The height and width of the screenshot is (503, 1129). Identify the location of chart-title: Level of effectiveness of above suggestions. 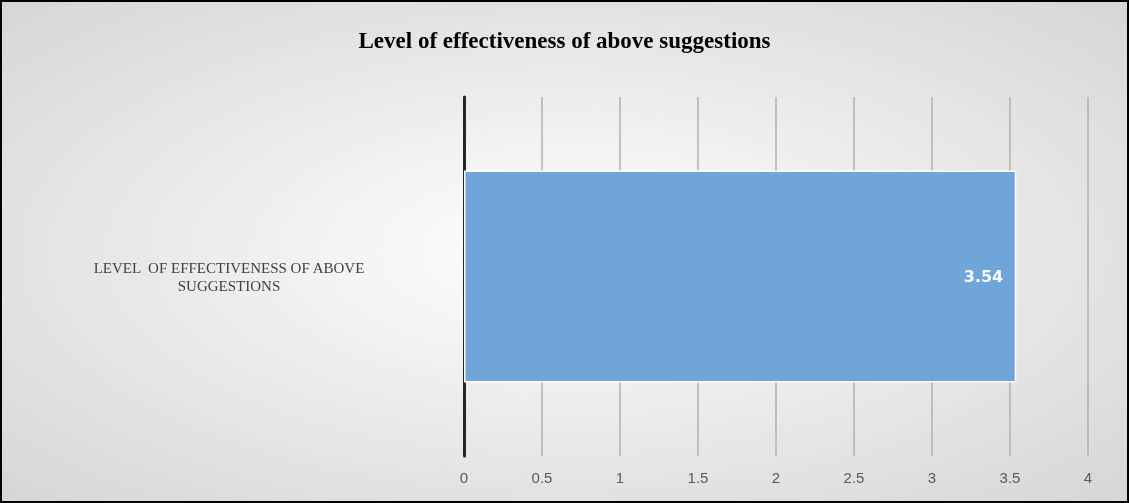
(564, 40).